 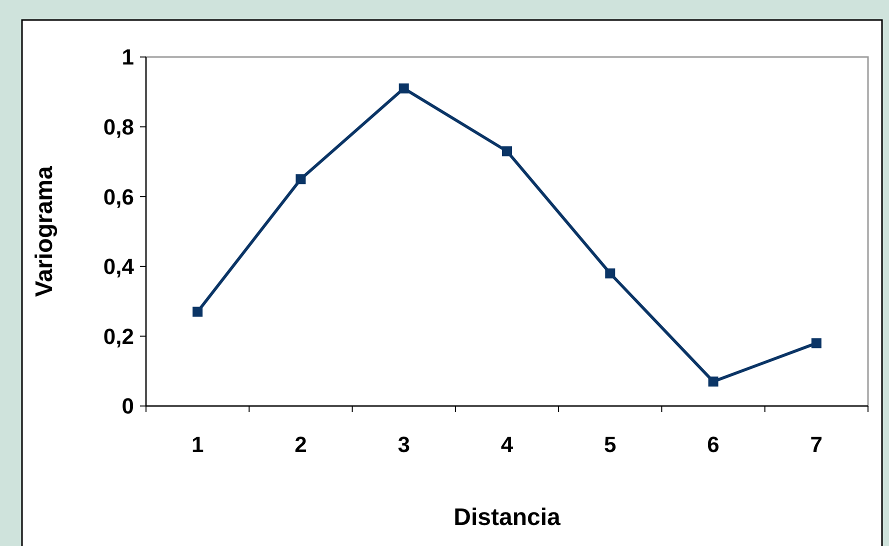 What do you see at coordinates (44, 231) in the screenshot?
I see `y-axis-title: Variograma` at bounding box center [44, 231].